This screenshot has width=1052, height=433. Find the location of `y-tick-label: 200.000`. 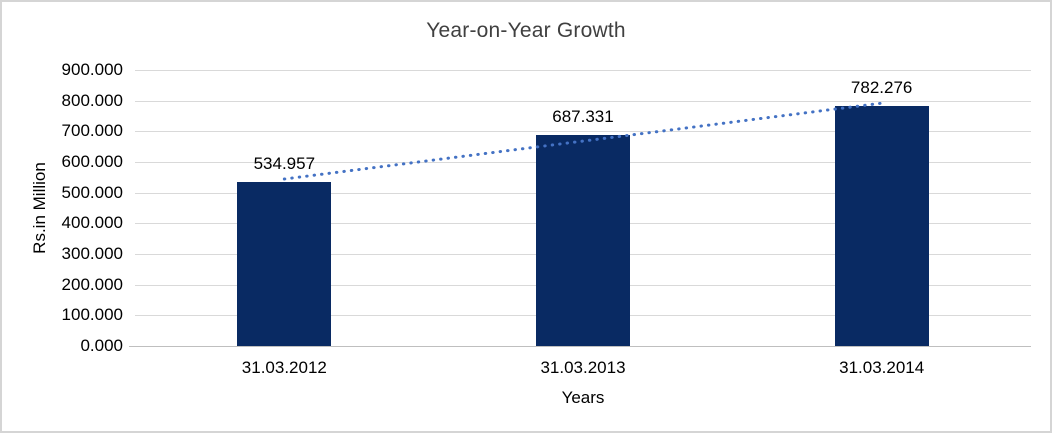

y-tick-label: 200.000 is located at coordinates (92, 284).